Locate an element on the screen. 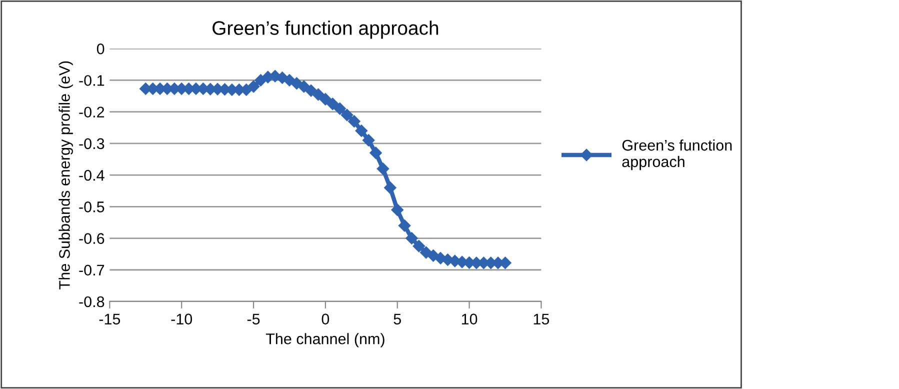 The width and height of the screenshot is (899, 389). x-tick-label: 5 is located at coordinates (397, 319).